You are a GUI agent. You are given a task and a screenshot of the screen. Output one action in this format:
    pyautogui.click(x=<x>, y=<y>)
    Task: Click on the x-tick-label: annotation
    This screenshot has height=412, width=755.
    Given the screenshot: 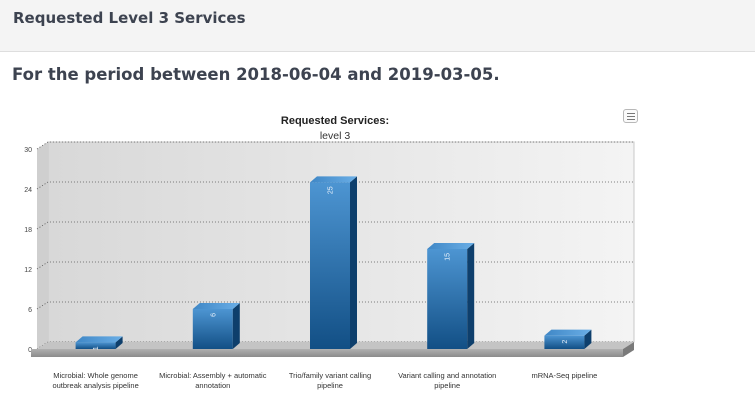 What is the action you would take?
    pyautogui.click(x=212, y=385)
    